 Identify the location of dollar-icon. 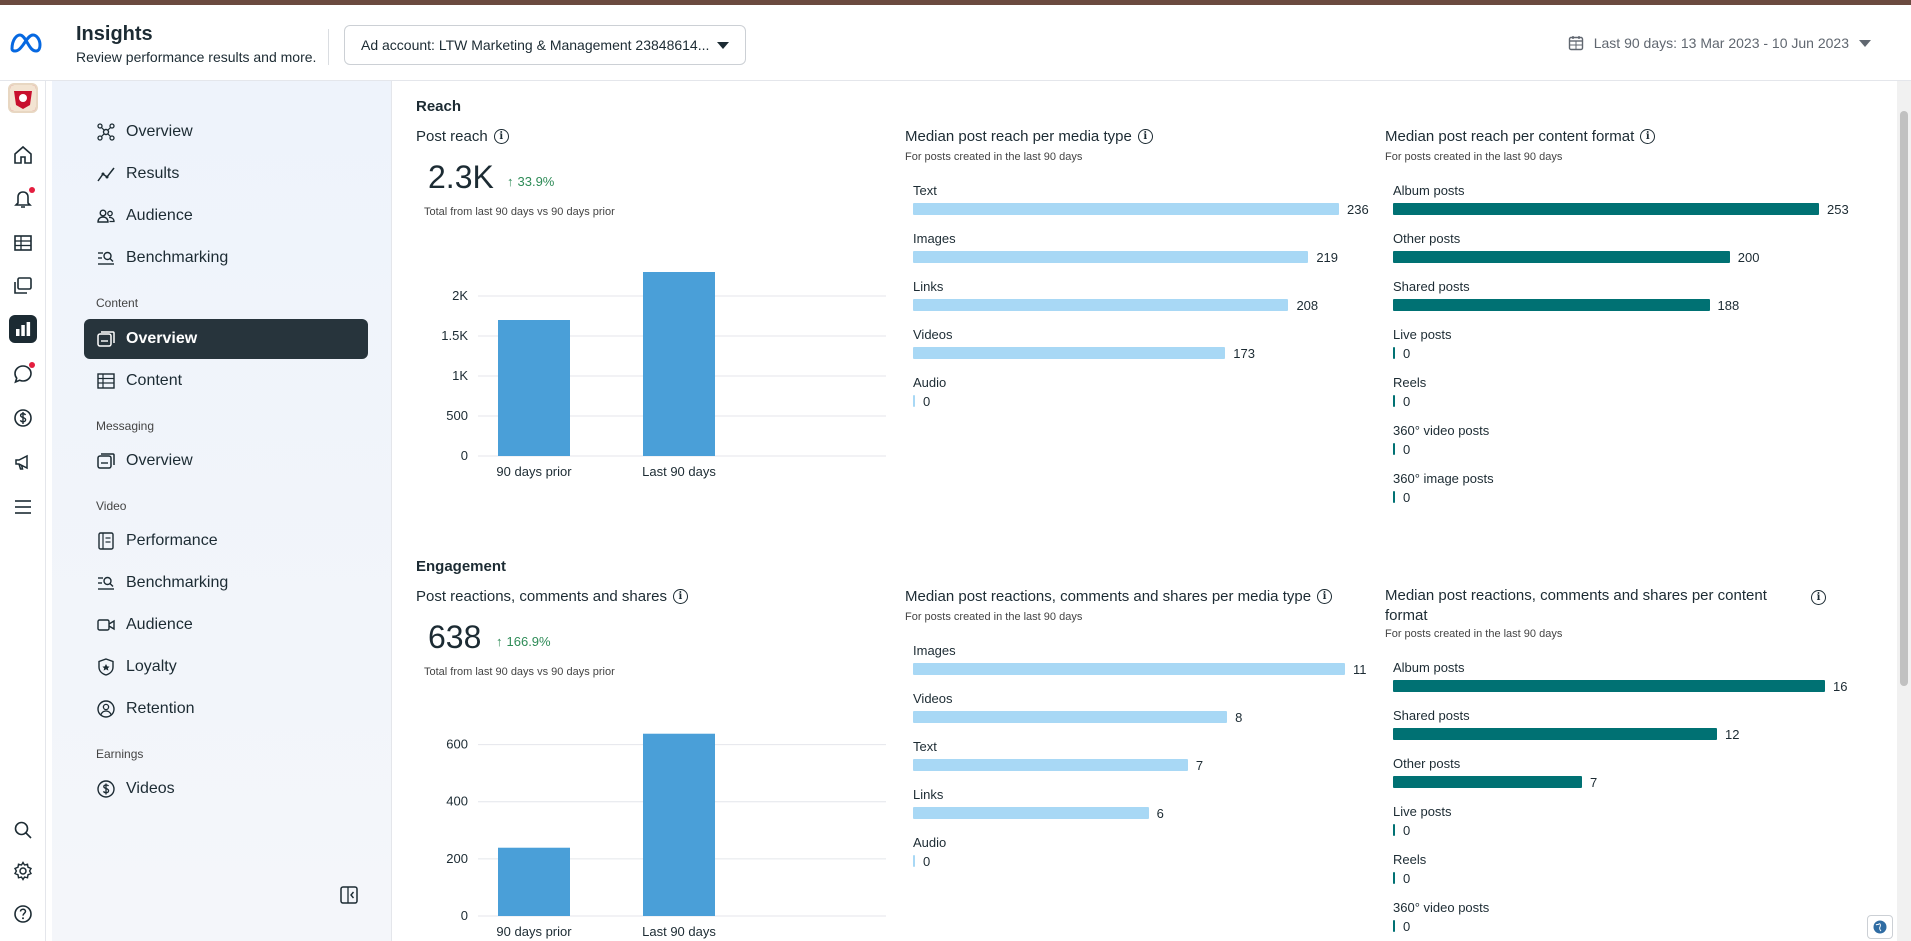
(23, 418).